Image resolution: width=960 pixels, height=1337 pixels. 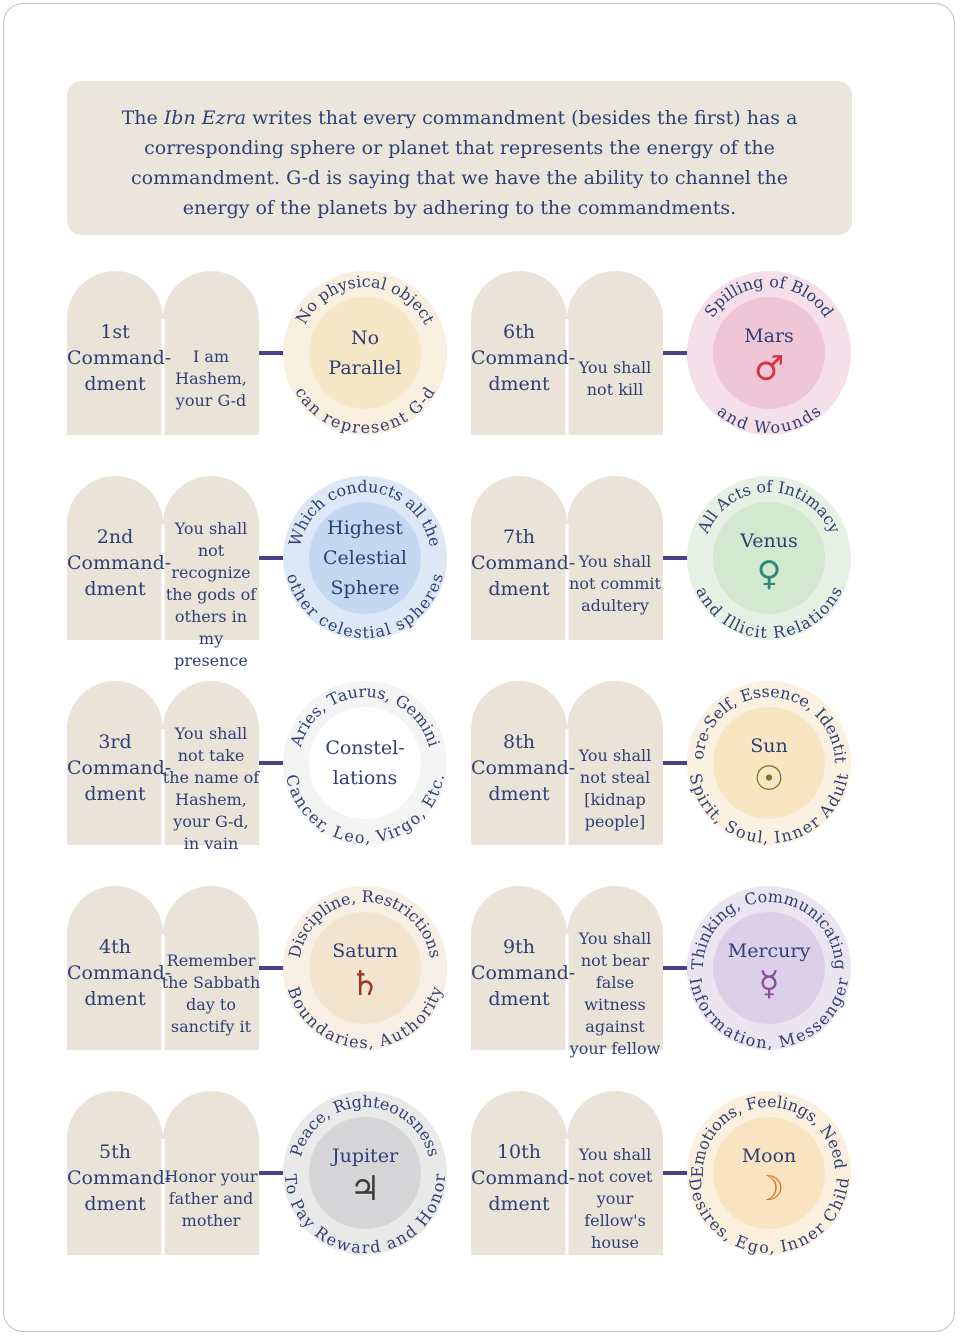 What do you see at coordinates (211, 993) in the screenshot?
I see `commandment-text: Remember the Sabbath day to sanctify it` at bounding box center [211, 993].